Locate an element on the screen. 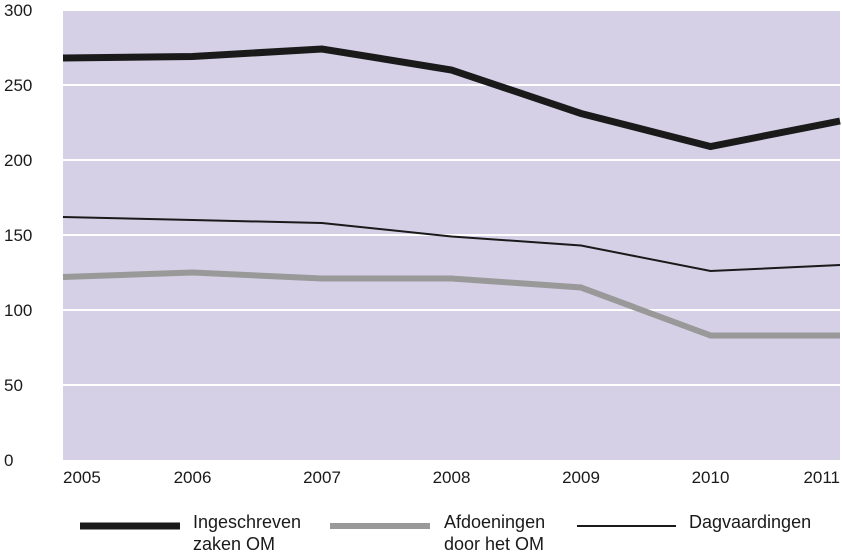 This screenshot has width=842, height=554. y-tick-label: 300 is located at coordinates (18, 10).